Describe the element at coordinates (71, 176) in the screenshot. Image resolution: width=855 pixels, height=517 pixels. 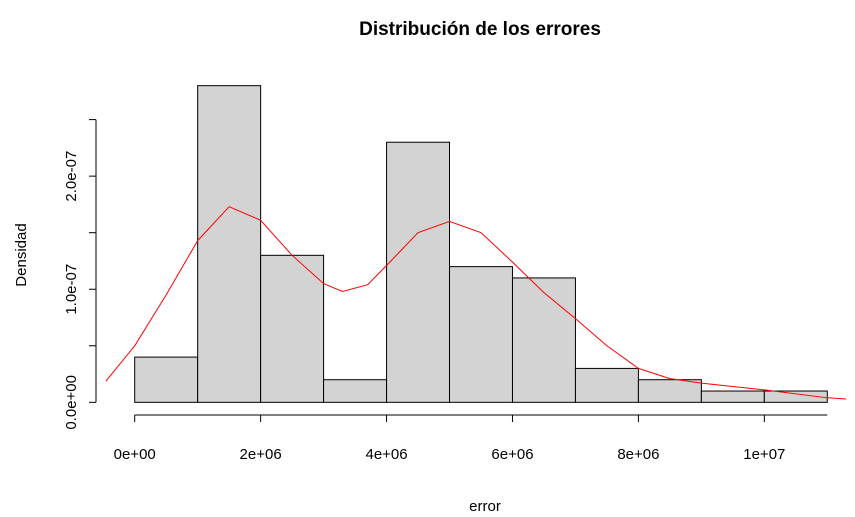
I see `y-tick-label: 2.0e-07` at that location.